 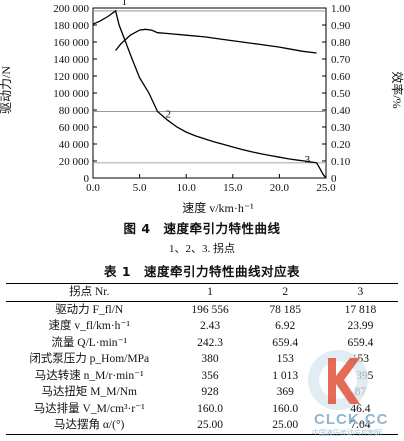 I want to click on table-row: 马达摆角 α/(°) 25.00 25.00 7.04, so click(x=202, y=425).